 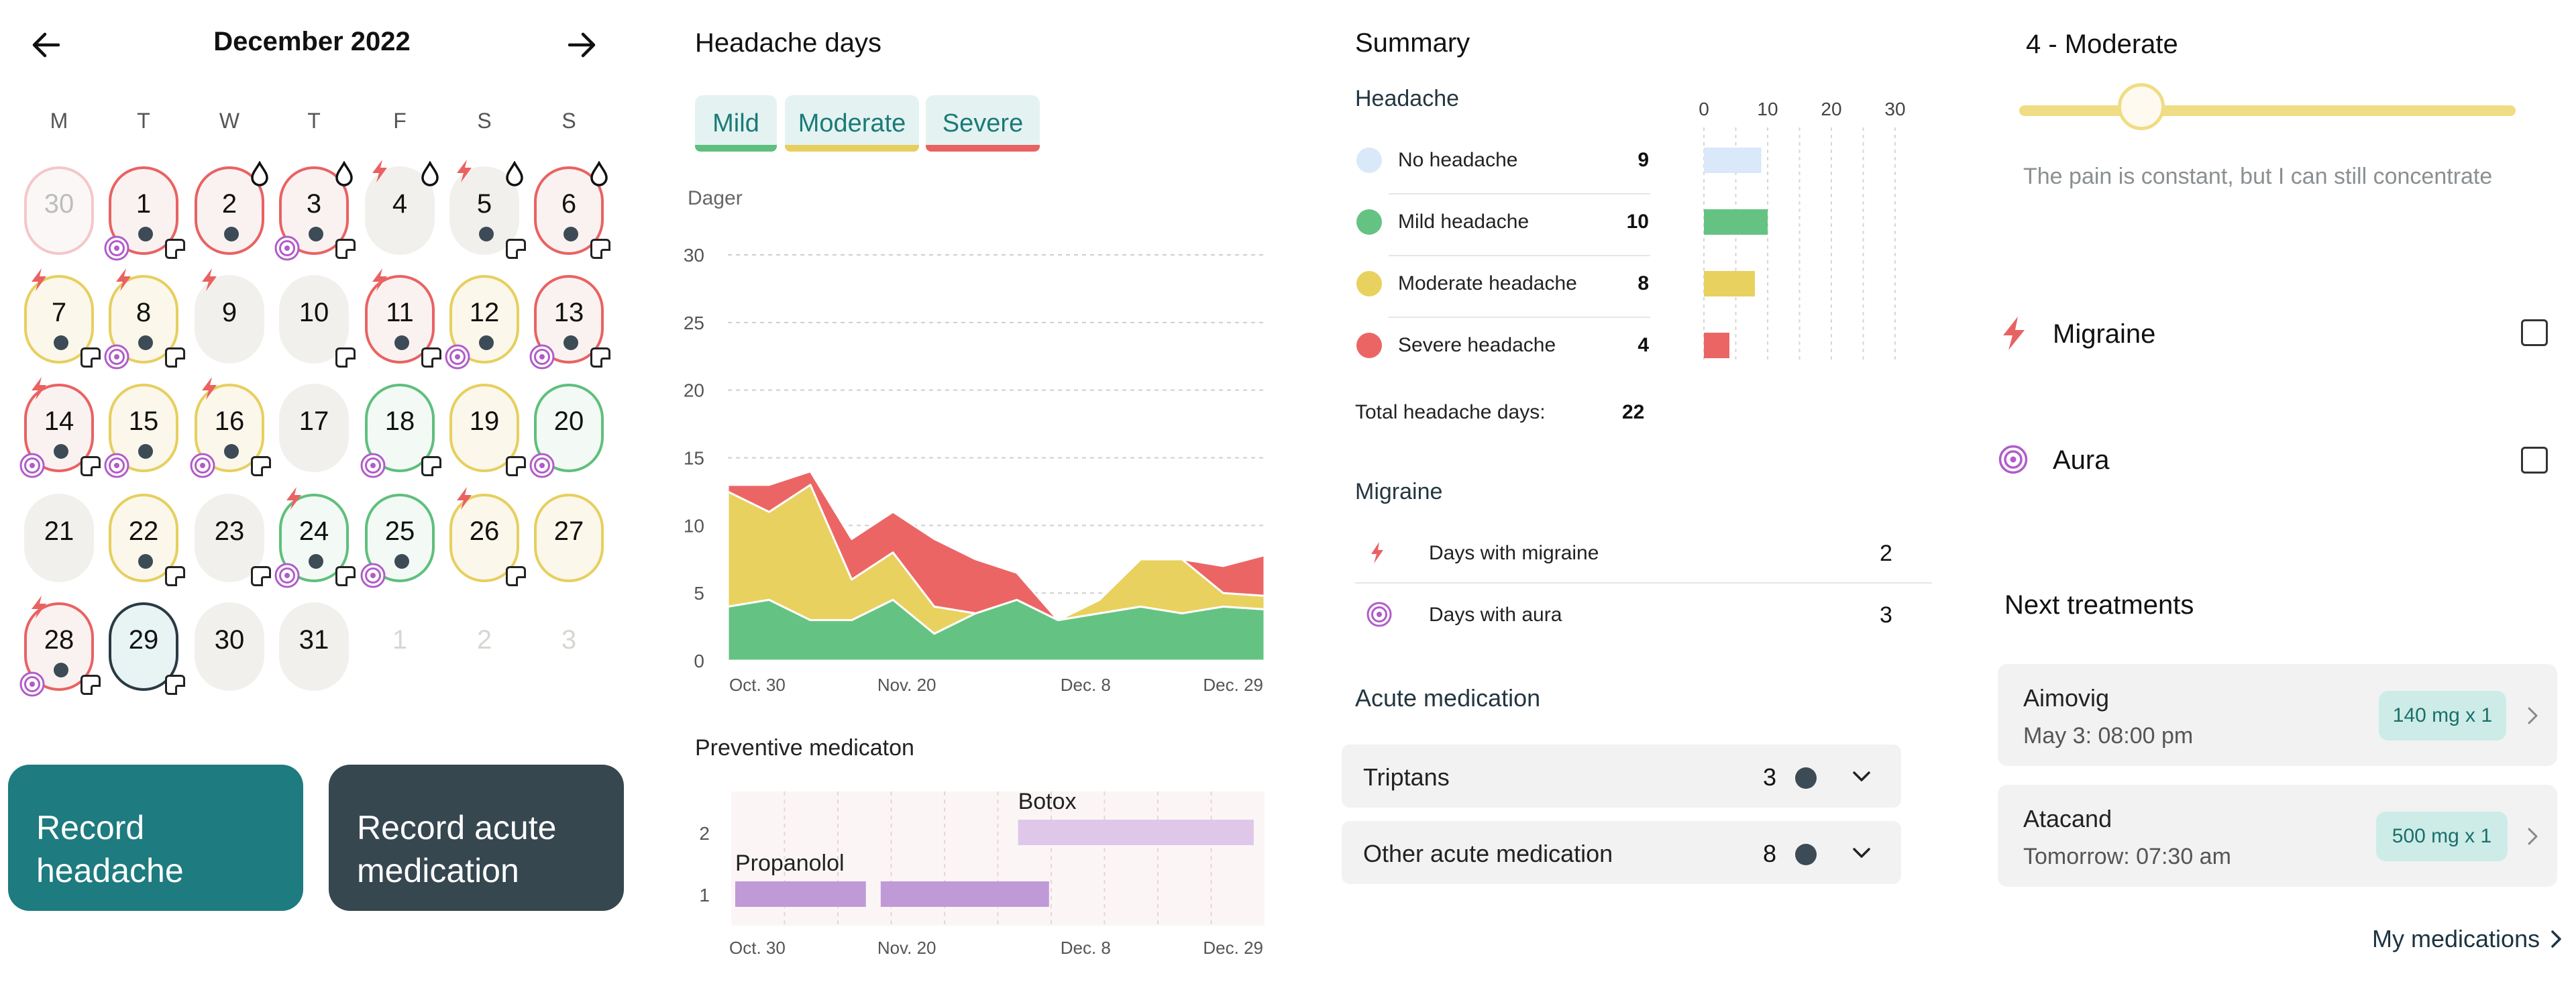 What do you see at coordinates (484, 121) in the screenshot?
I see `weekday-label: S` at bounding box center [484, 121].